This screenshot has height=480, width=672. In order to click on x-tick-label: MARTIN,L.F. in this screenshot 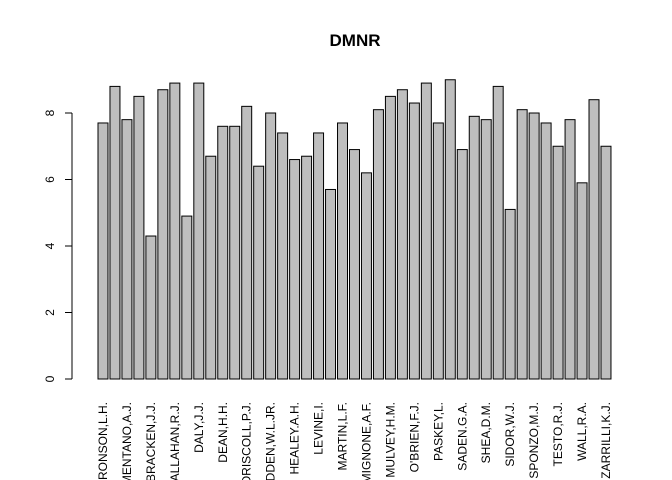, I will do `click(343, 436)`.